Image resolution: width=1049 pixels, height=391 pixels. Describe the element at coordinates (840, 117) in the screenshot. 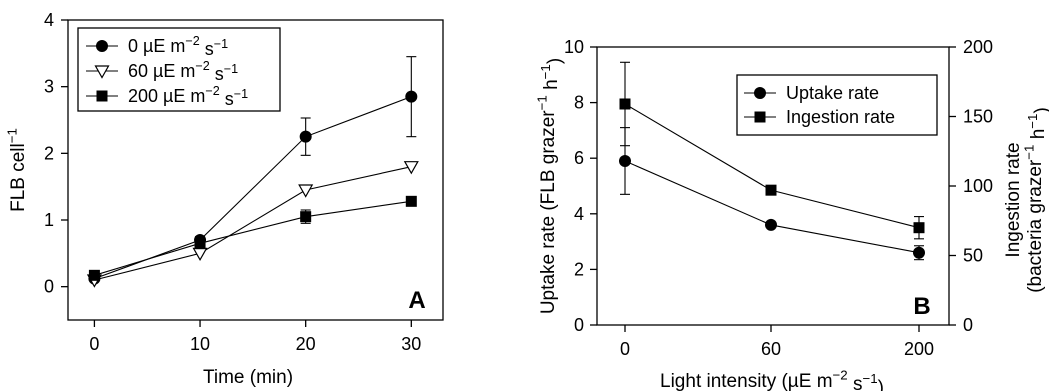

I see `text-part: Ingestion rate` at that location.